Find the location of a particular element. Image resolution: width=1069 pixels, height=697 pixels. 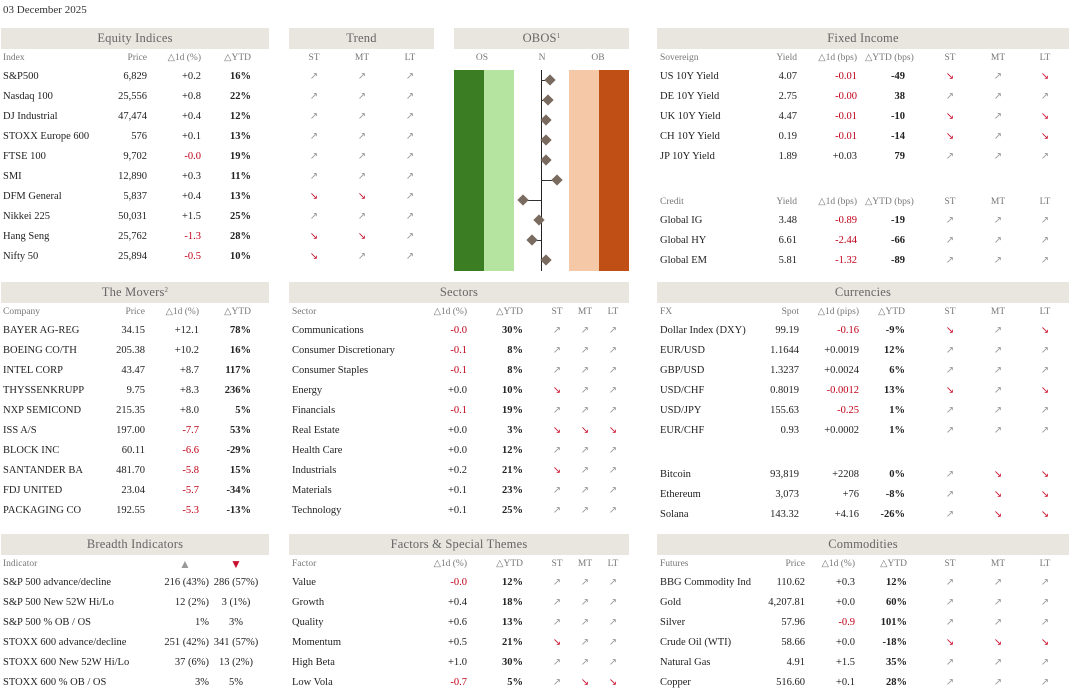

movers-cell-3: 16% is located at coordinates (240, 350).